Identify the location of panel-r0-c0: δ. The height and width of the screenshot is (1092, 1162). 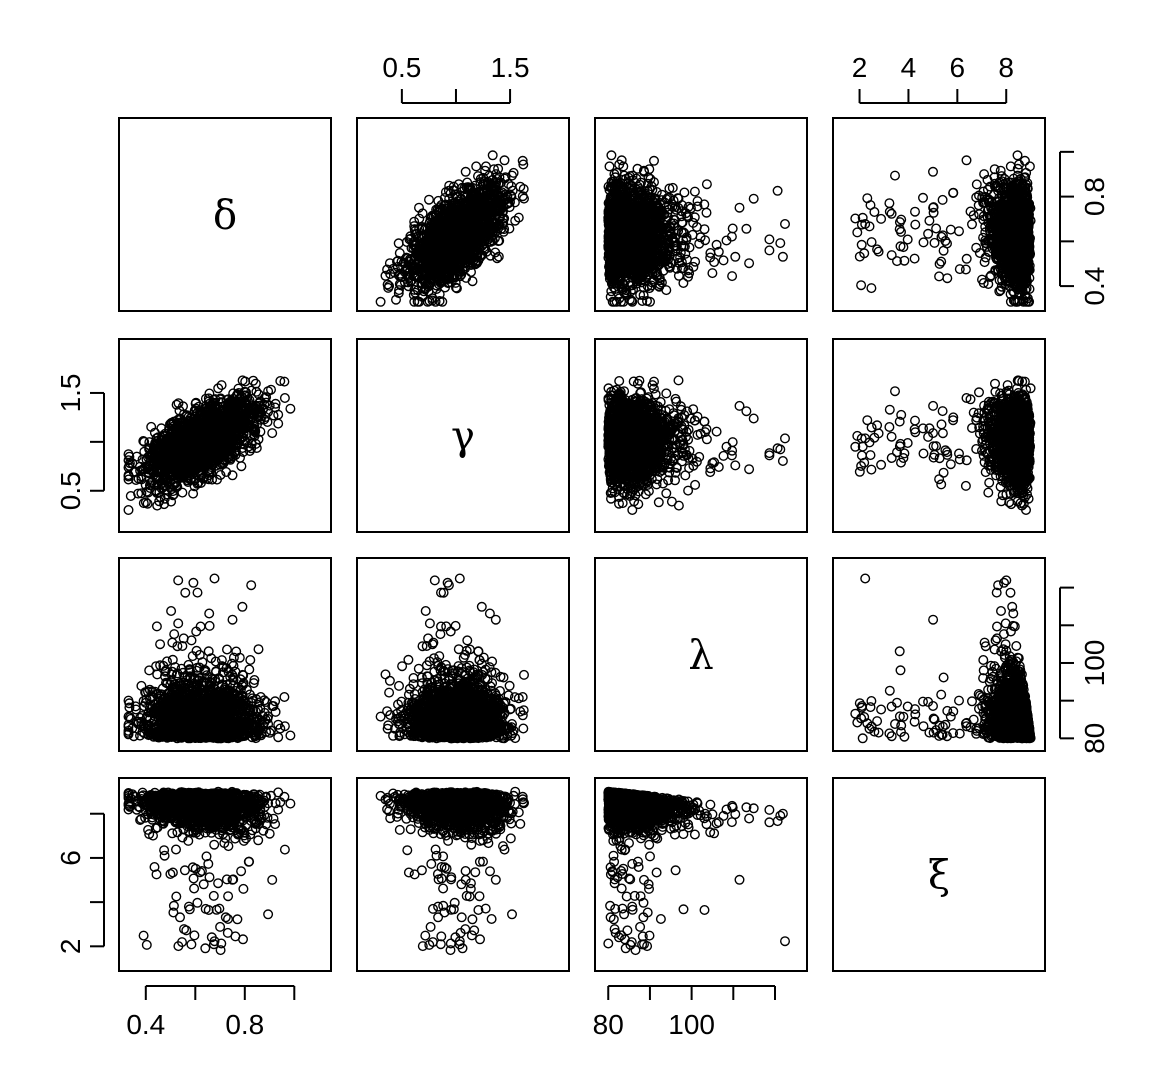
(225, 214).